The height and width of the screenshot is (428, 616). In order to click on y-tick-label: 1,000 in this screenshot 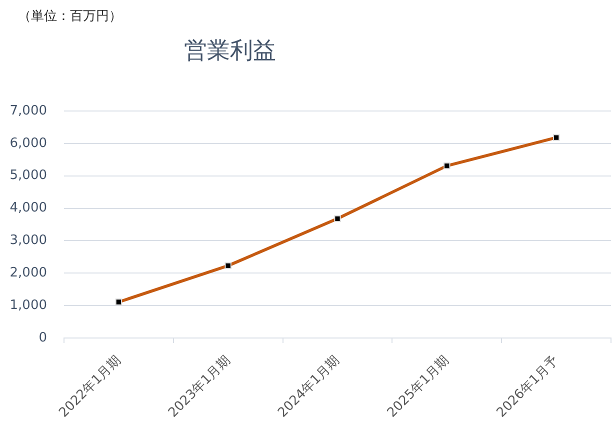, I will do `click(28, 305)`.